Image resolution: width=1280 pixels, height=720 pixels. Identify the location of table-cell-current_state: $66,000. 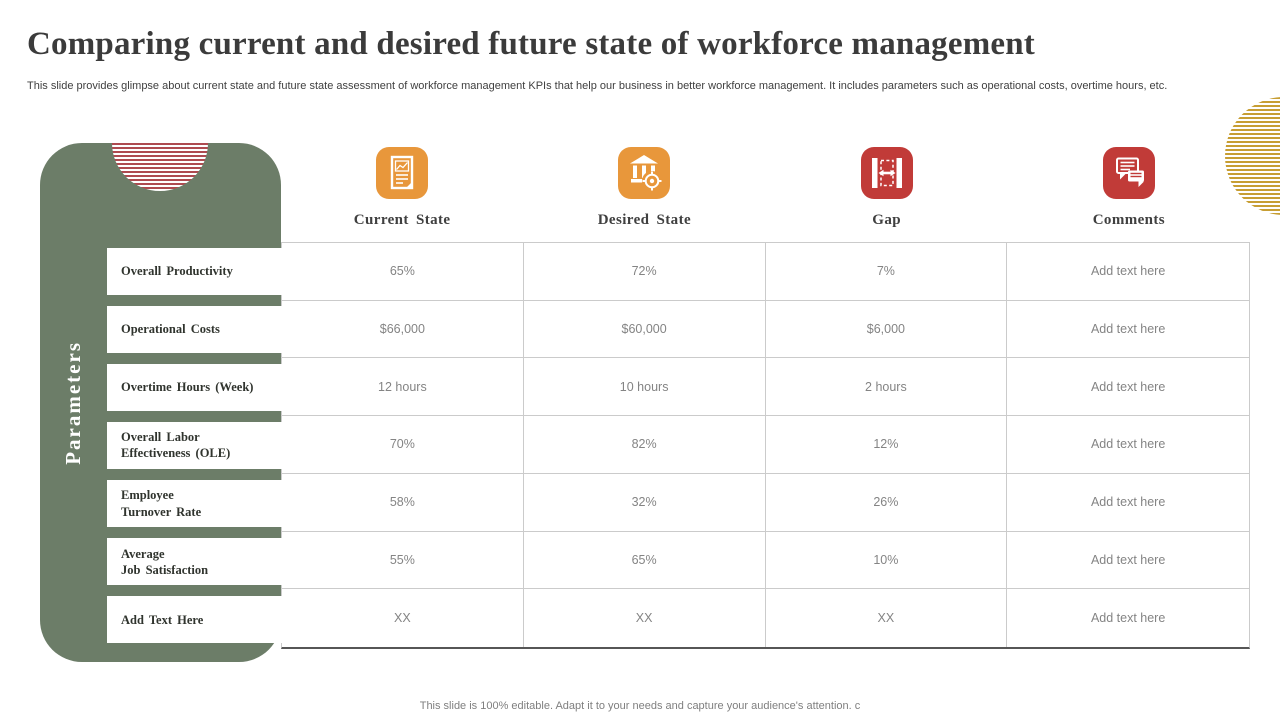
(403, 329).